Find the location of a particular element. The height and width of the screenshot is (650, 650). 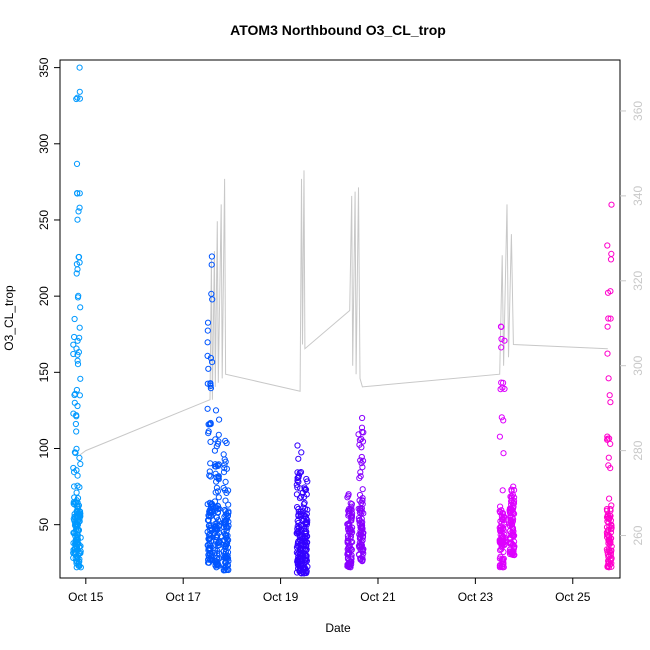

x-tick-label: Oct 15 is located at coordinates (86, 597).